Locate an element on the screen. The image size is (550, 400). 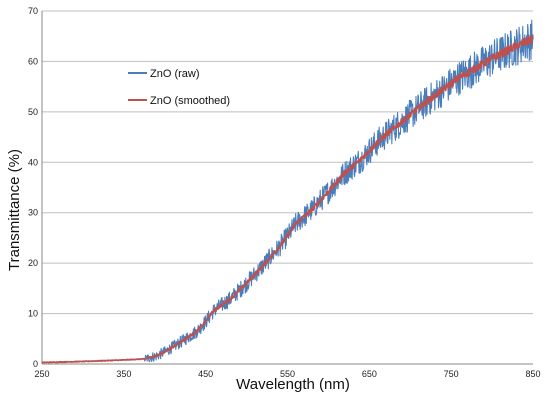
x-axis-title: Wavelength (nm) is located at coordinates (293, 384).